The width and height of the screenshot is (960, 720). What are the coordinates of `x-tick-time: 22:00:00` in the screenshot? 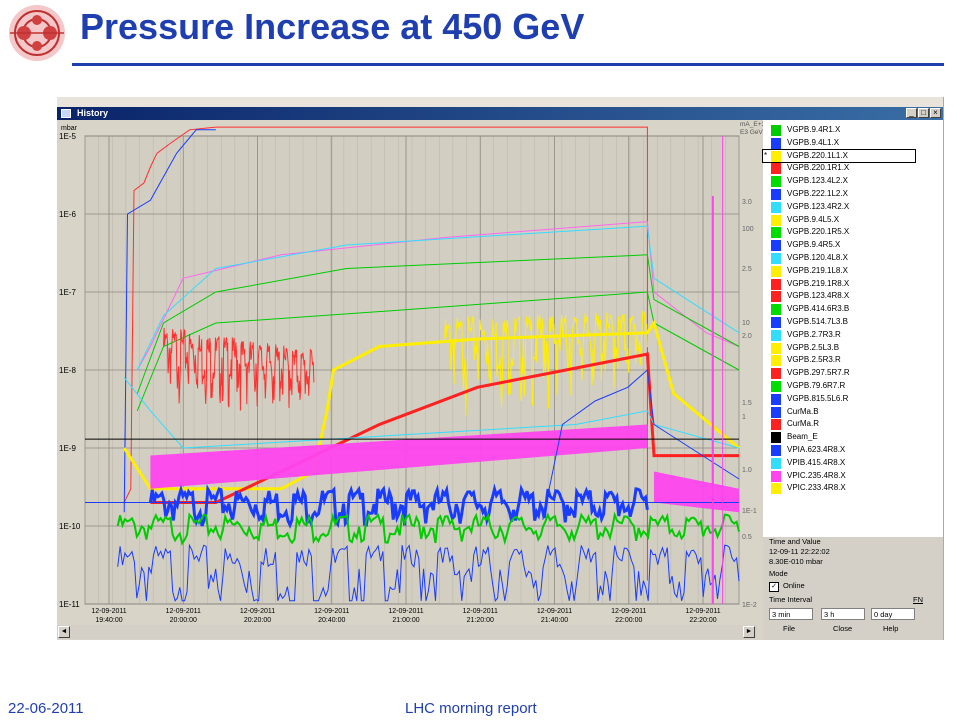 It's located at (628, 620).